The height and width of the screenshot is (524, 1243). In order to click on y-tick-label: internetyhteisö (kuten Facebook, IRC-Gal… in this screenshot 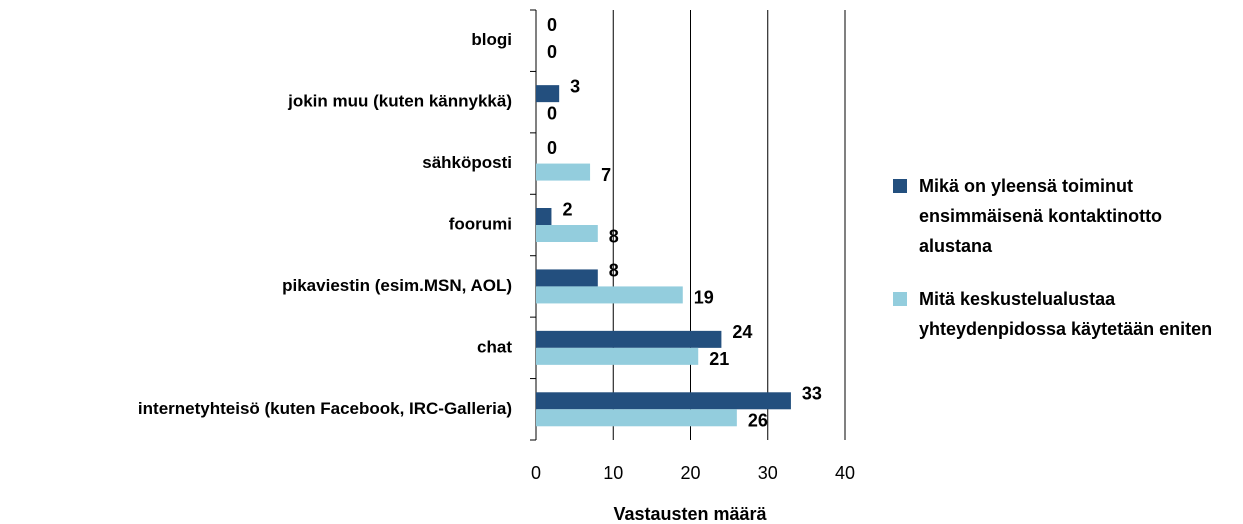, I will do `click(325, 408)`.